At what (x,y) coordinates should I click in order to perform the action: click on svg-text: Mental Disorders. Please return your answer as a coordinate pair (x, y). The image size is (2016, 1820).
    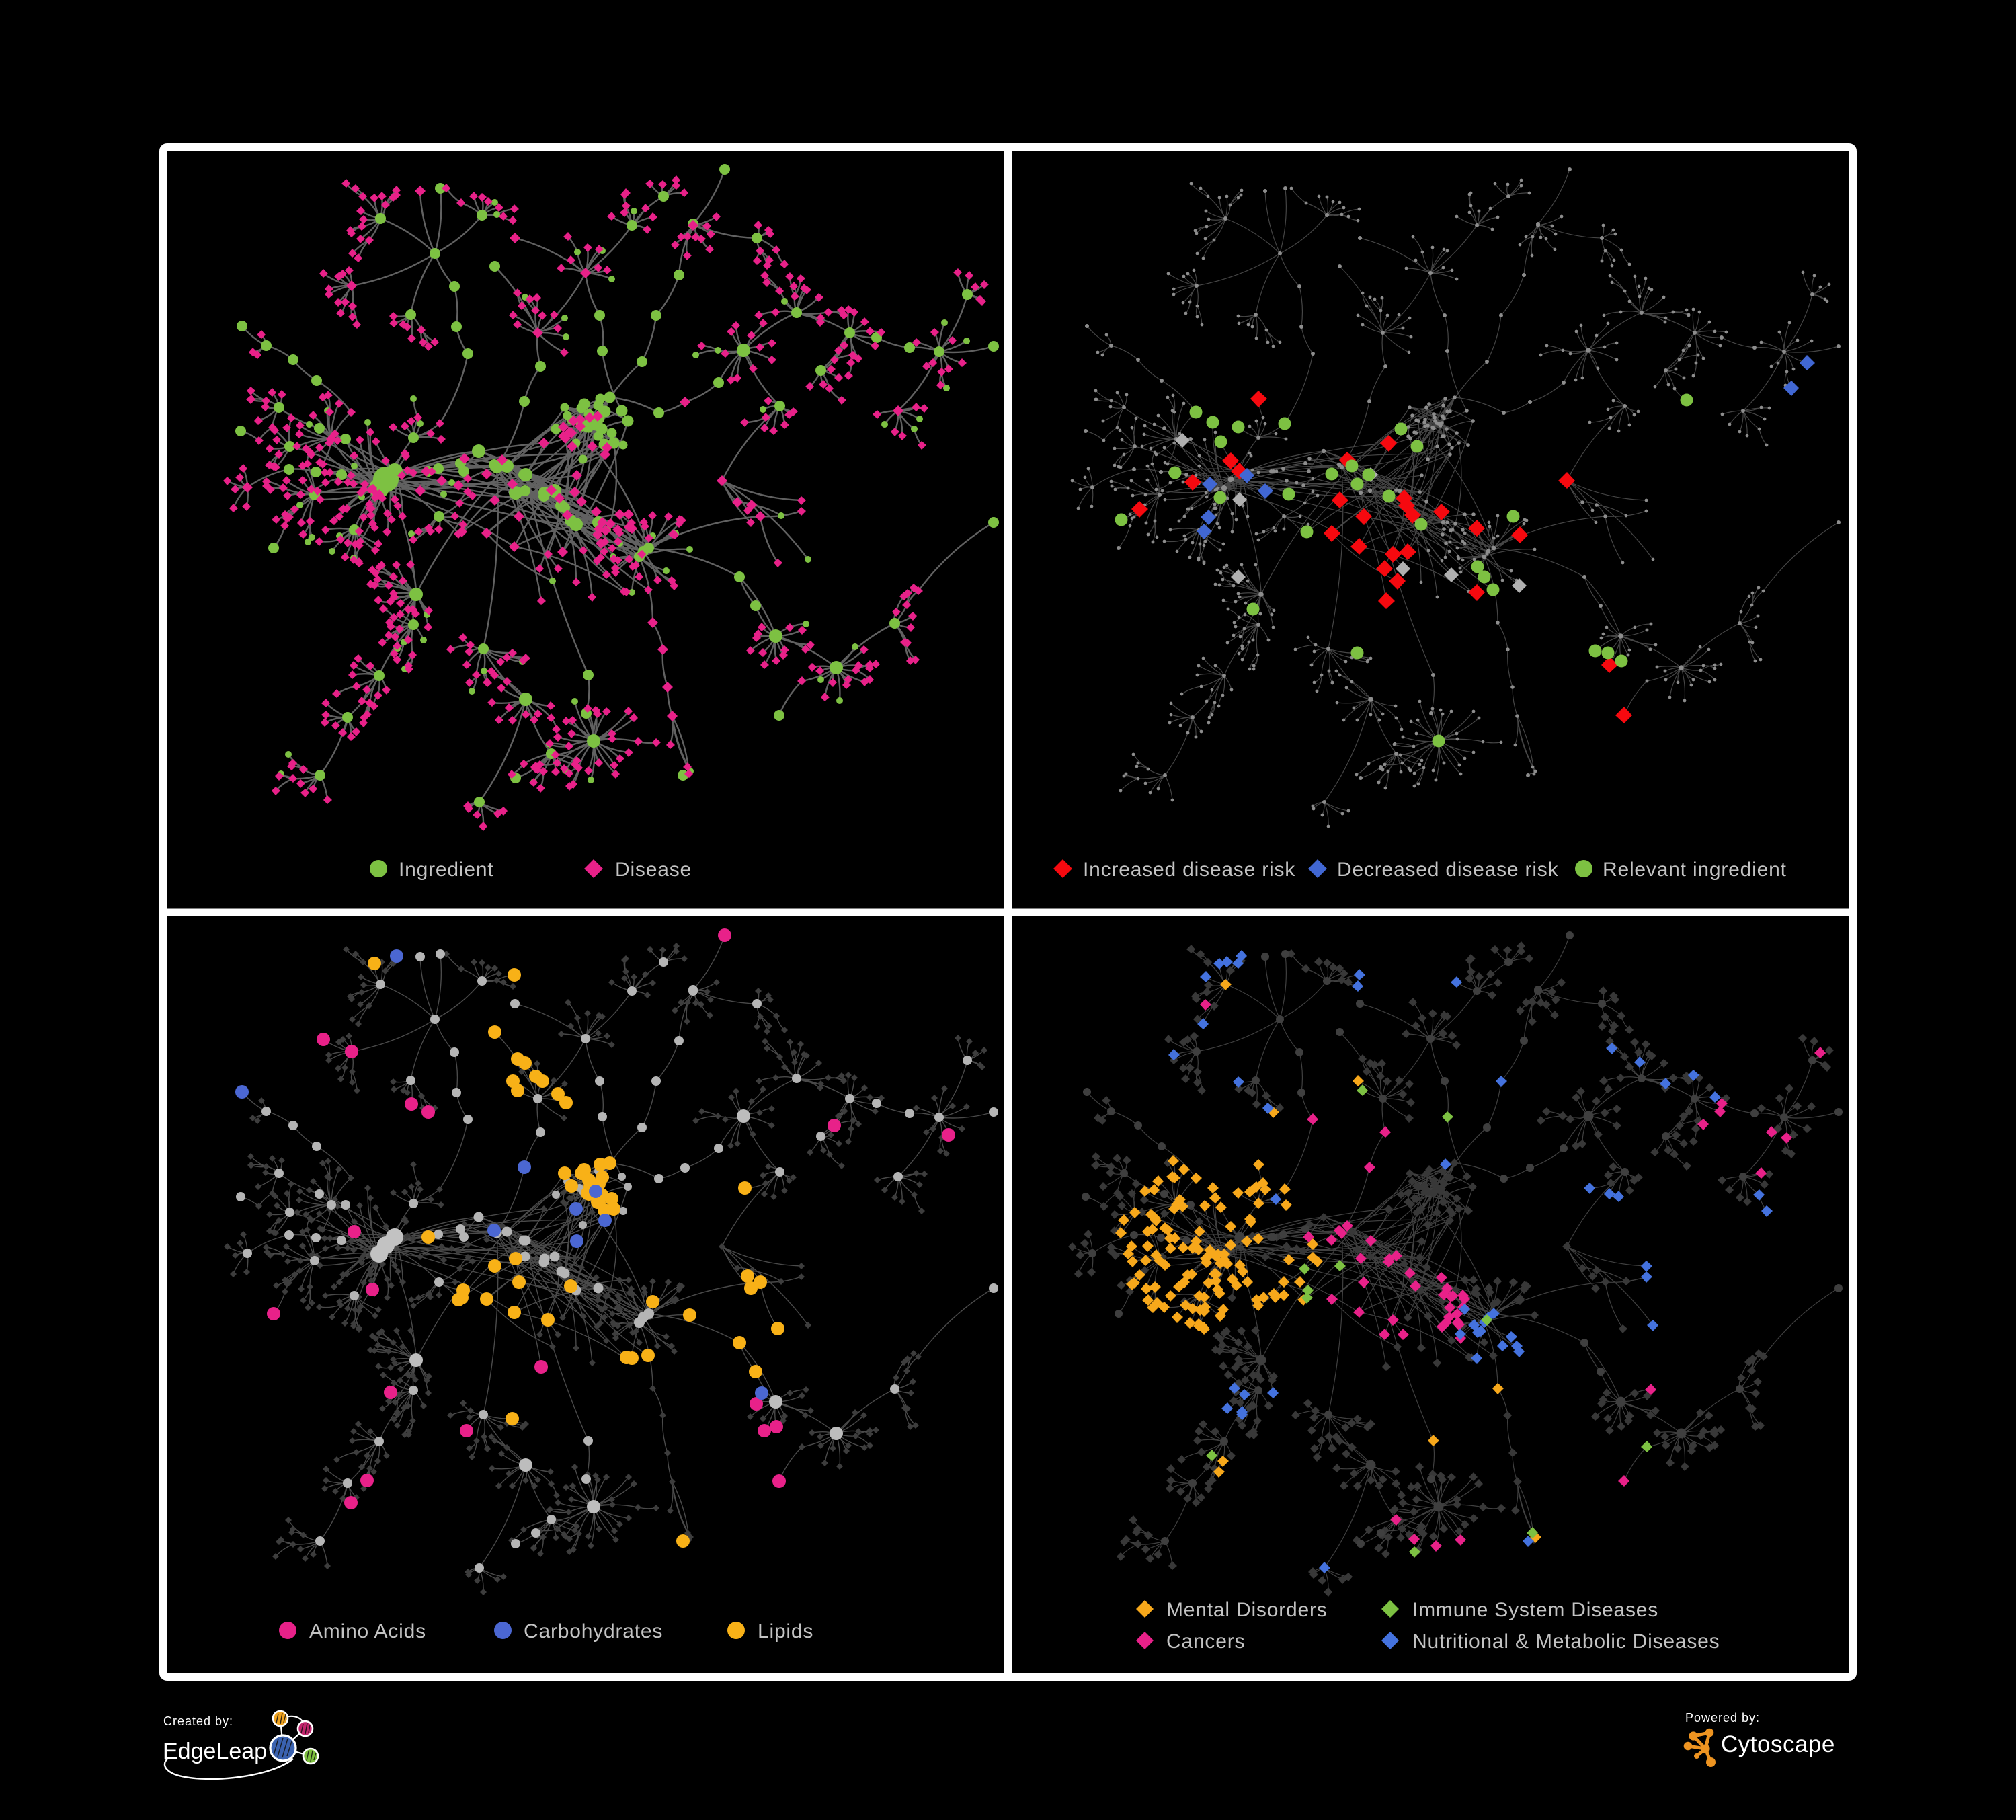
    Looking at the image, I should click on (1247, 1610).